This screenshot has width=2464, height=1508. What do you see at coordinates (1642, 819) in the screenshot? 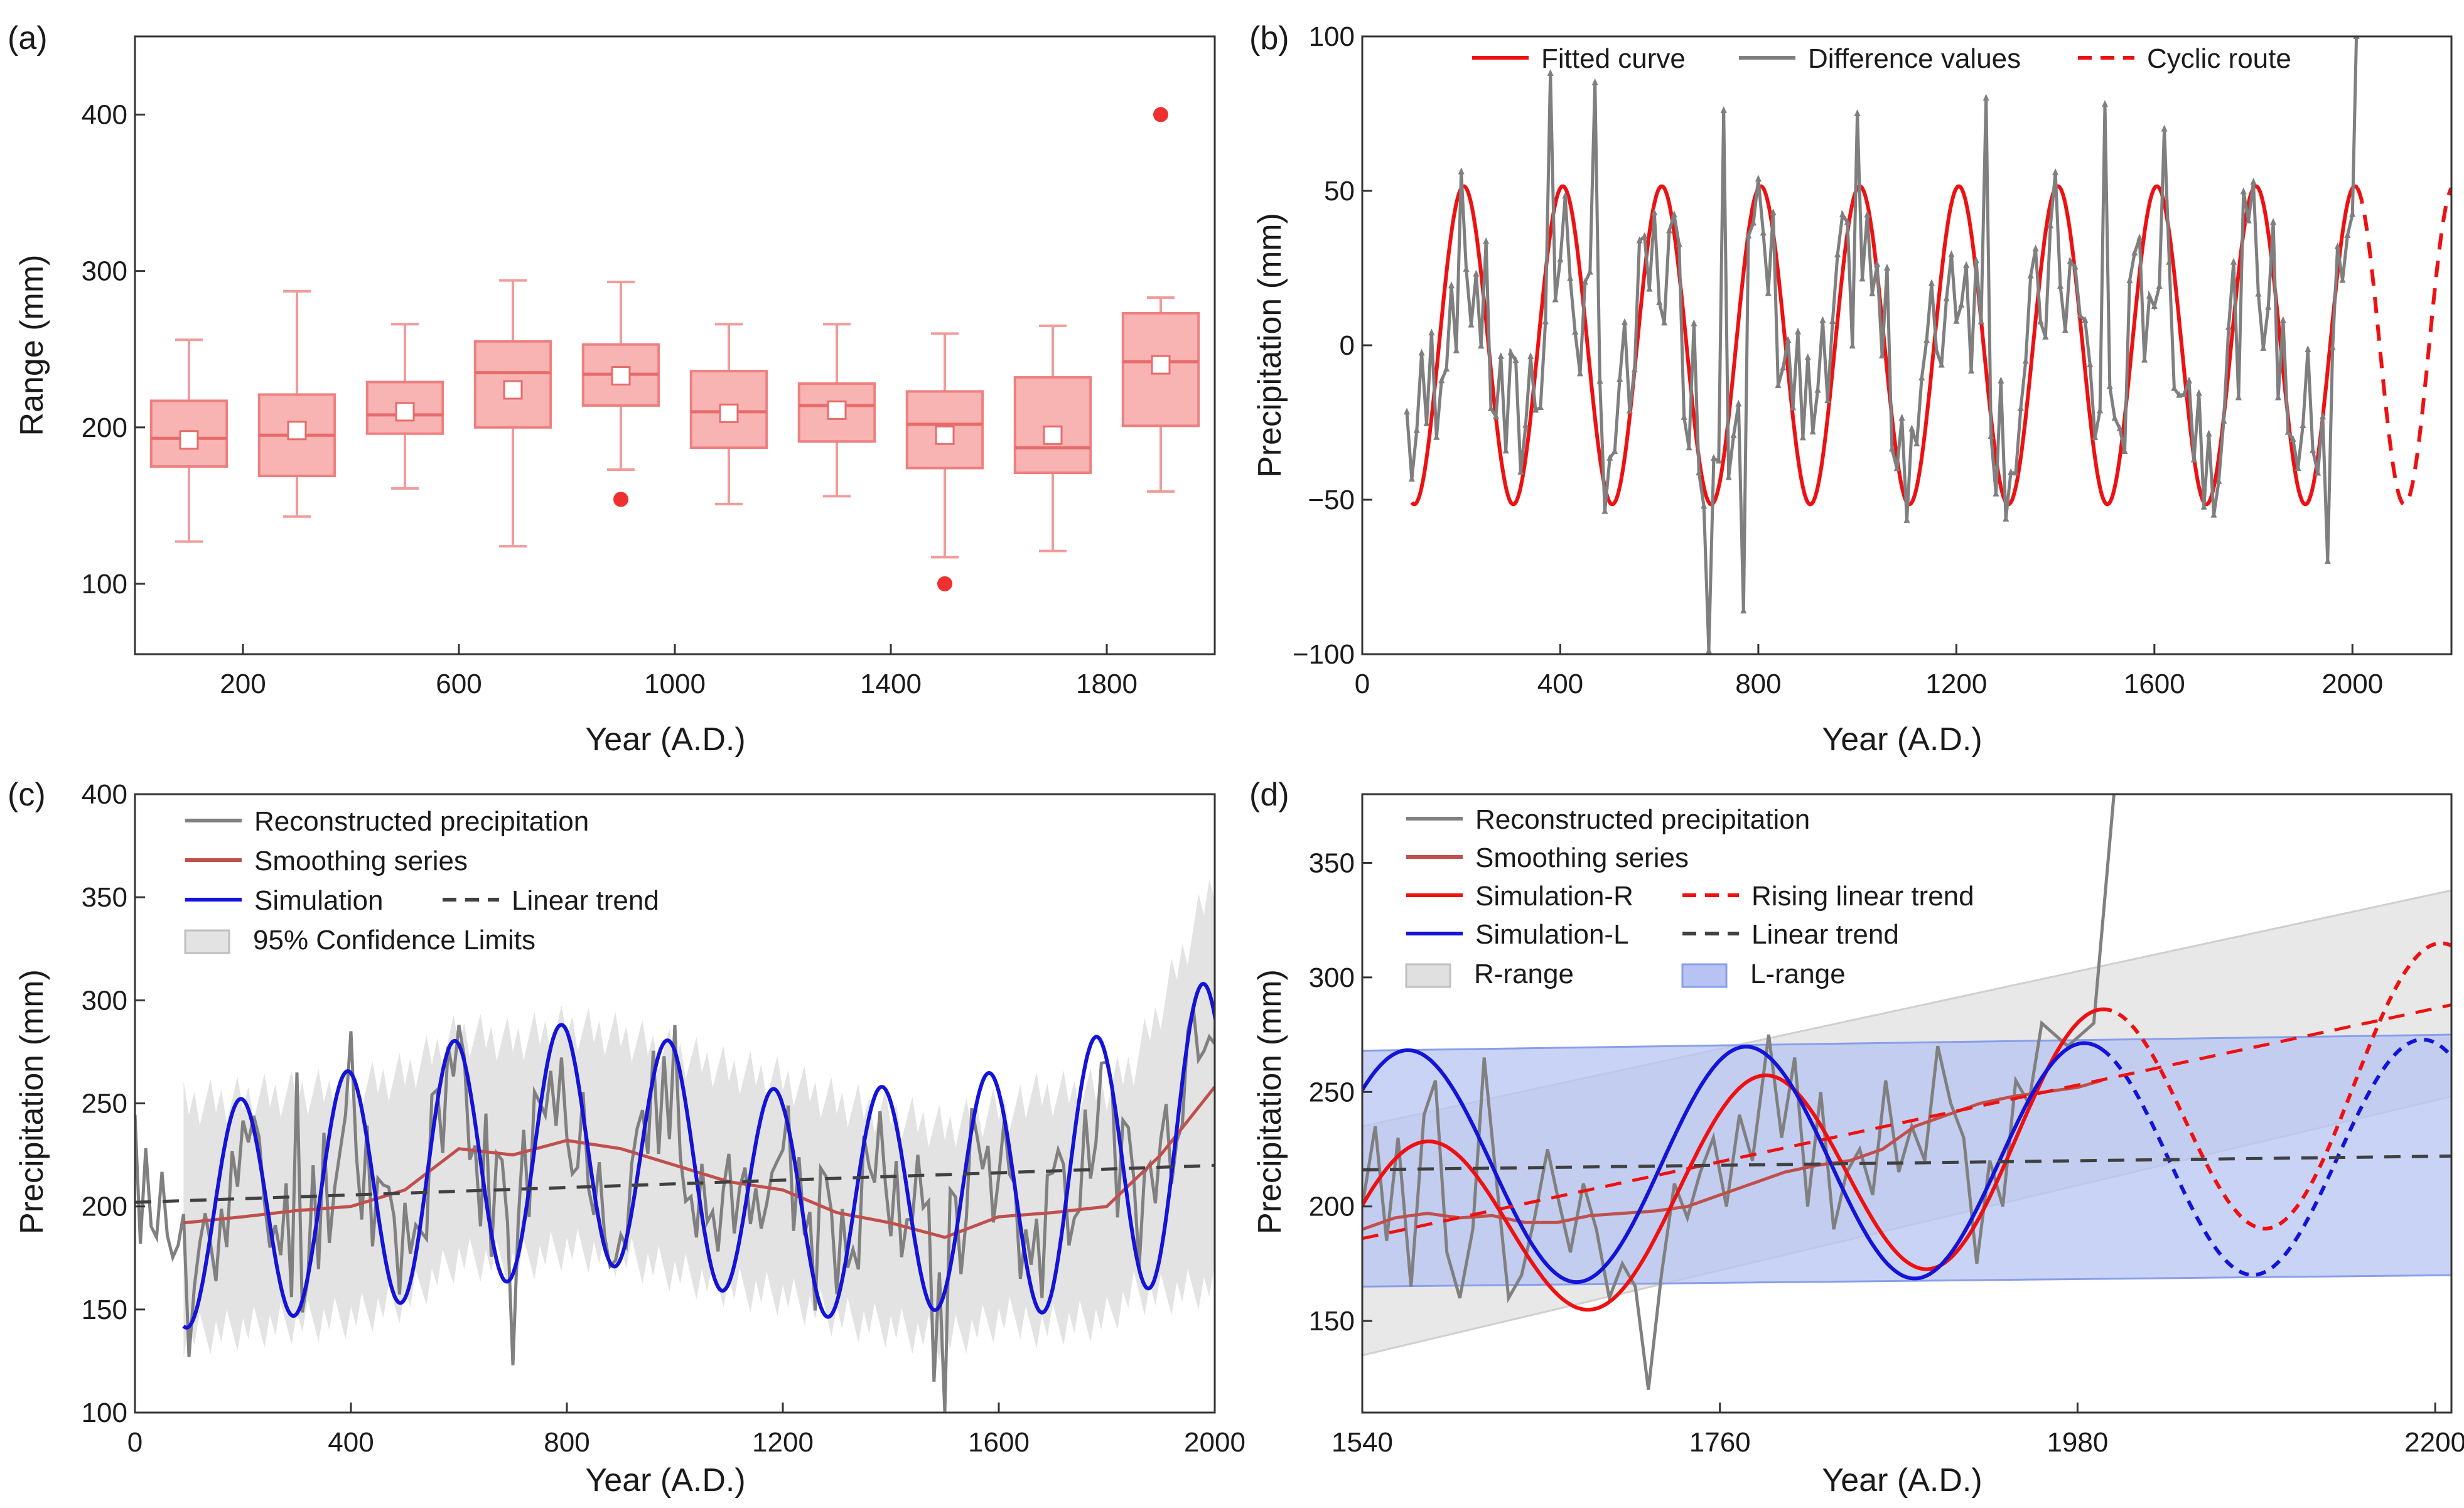
I see `legend-label: Reconstructed precipitation` at bounding box center [1642, 819].